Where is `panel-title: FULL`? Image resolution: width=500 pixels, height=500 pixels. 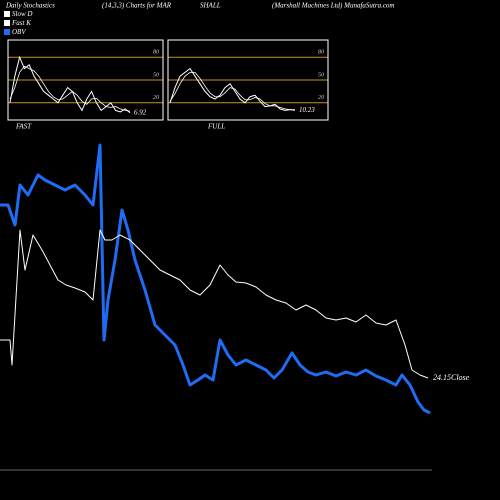
panel-title: FULL is located at coordinates (216, 127).